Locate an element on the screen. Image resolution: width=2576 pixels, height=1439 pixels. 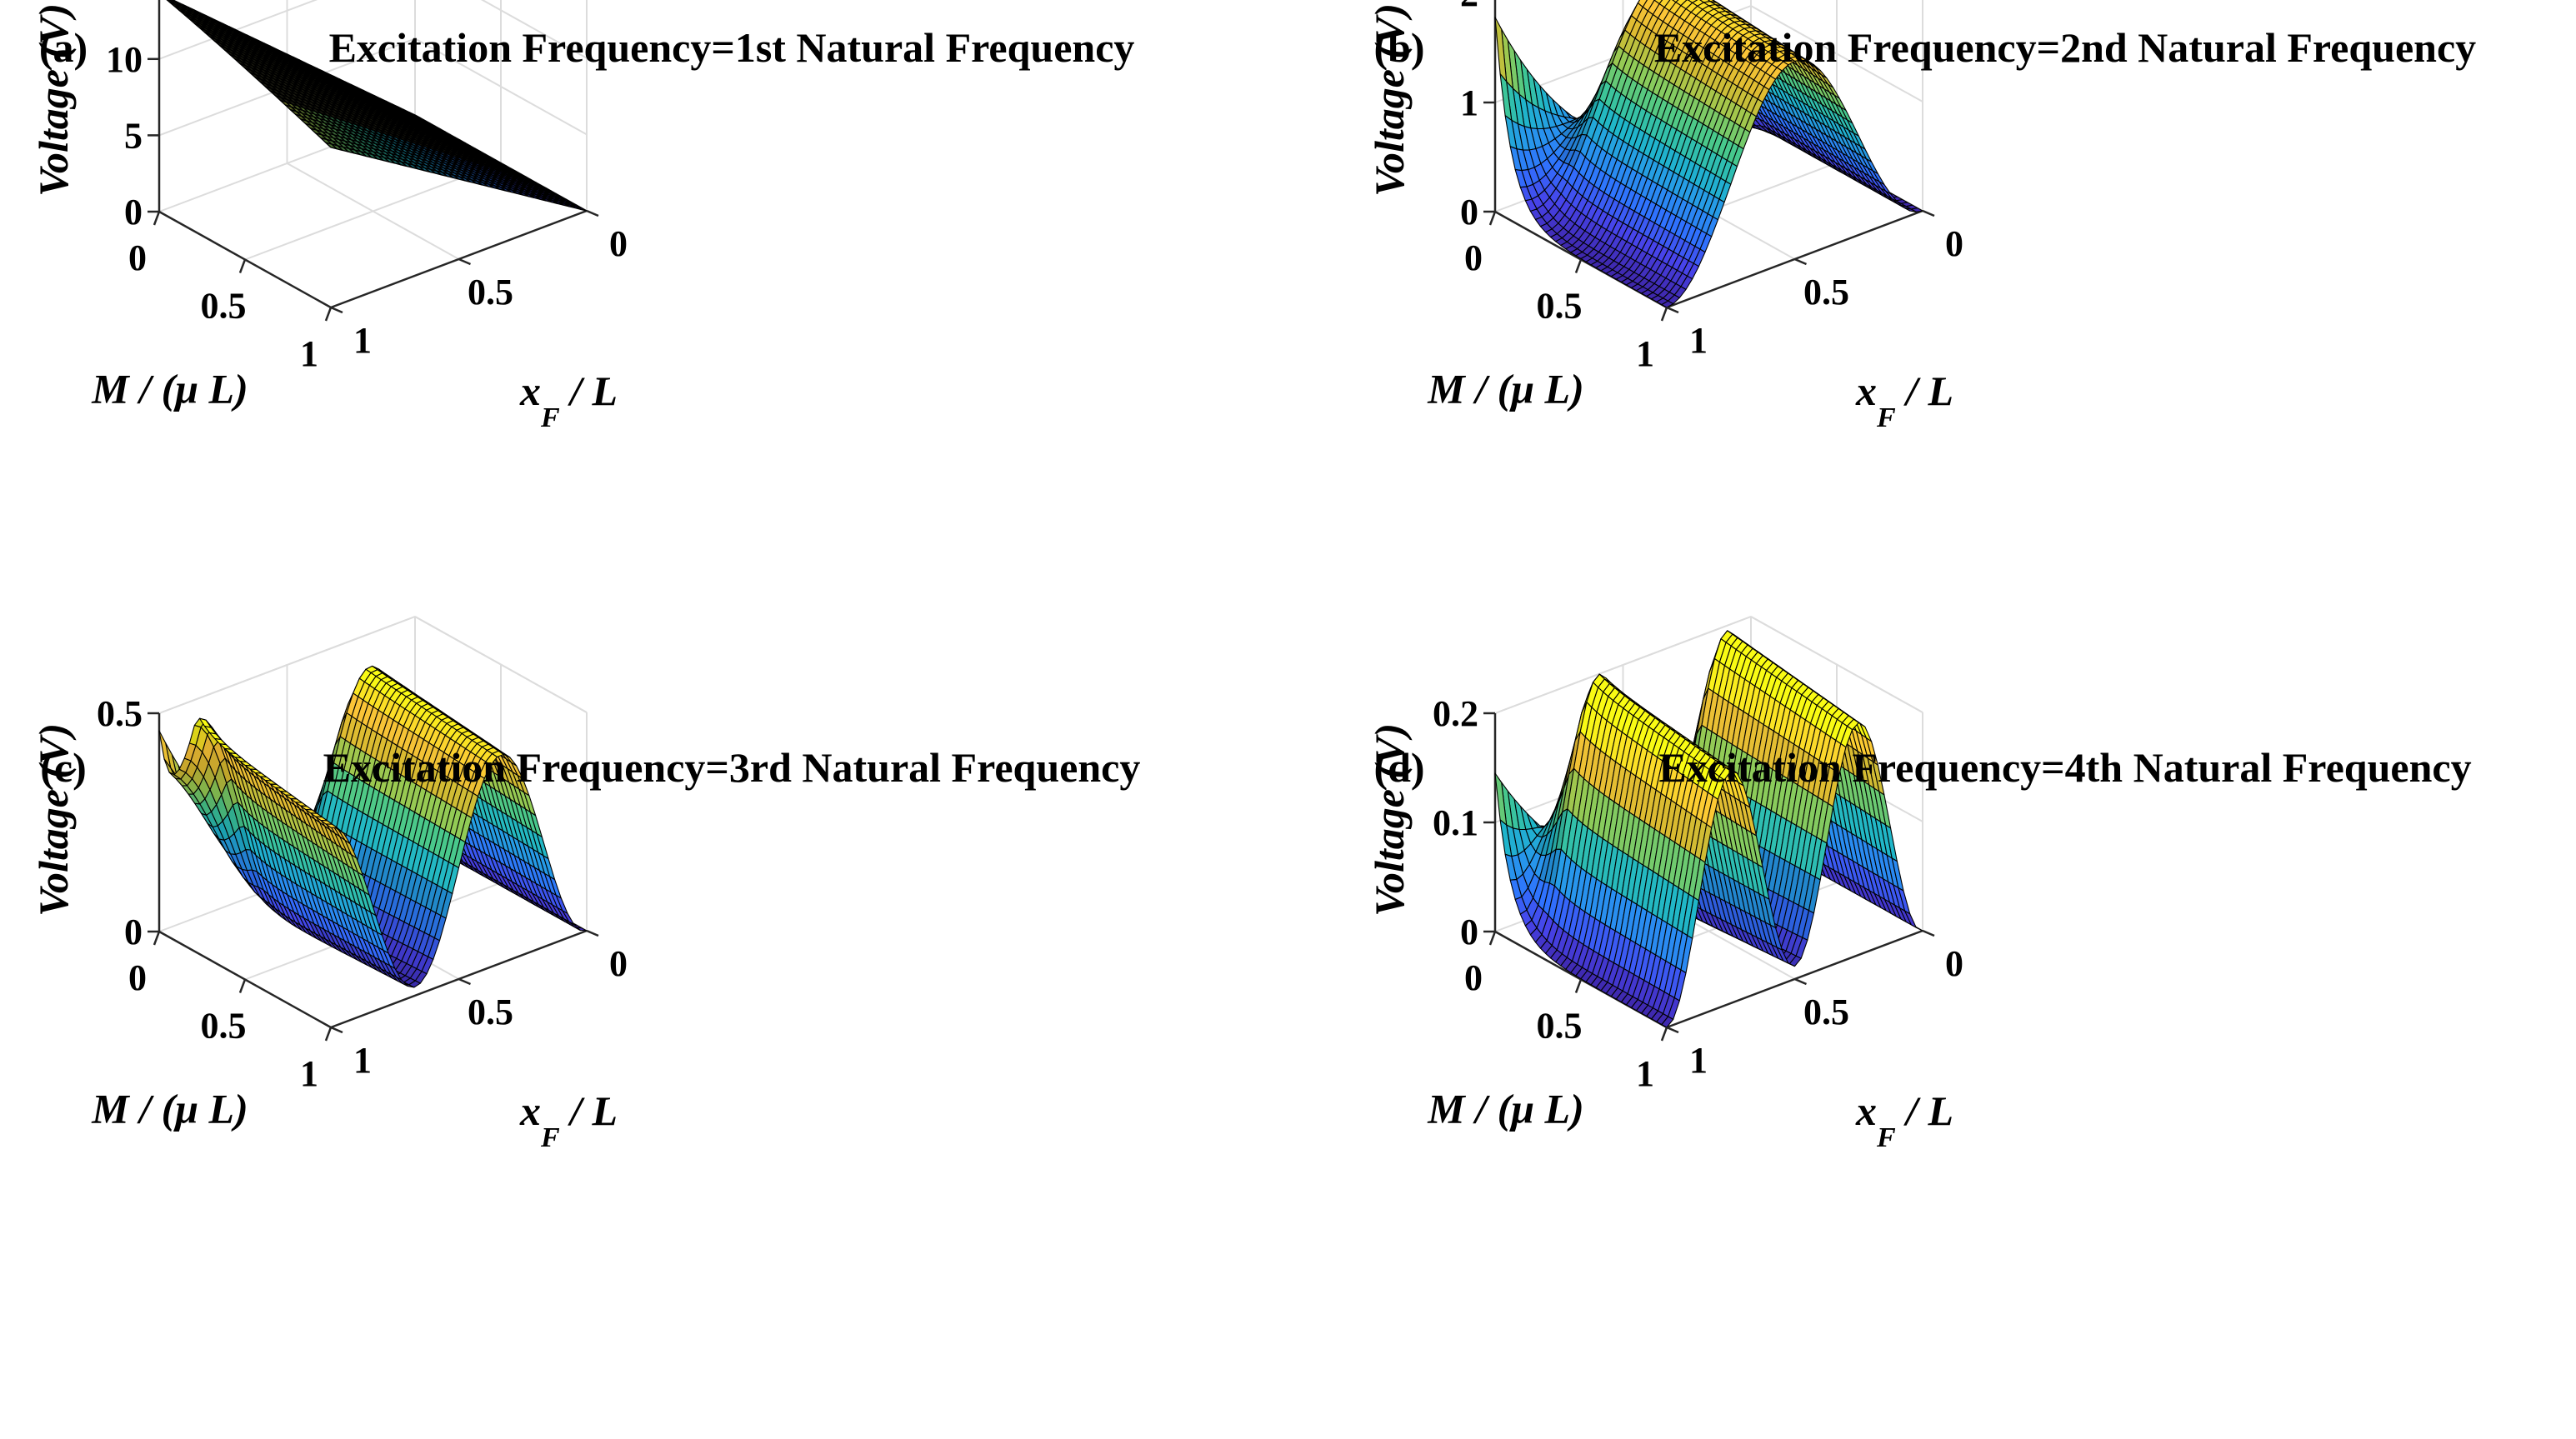
z-tick-label: 5 is located at coordinates (134, 135).